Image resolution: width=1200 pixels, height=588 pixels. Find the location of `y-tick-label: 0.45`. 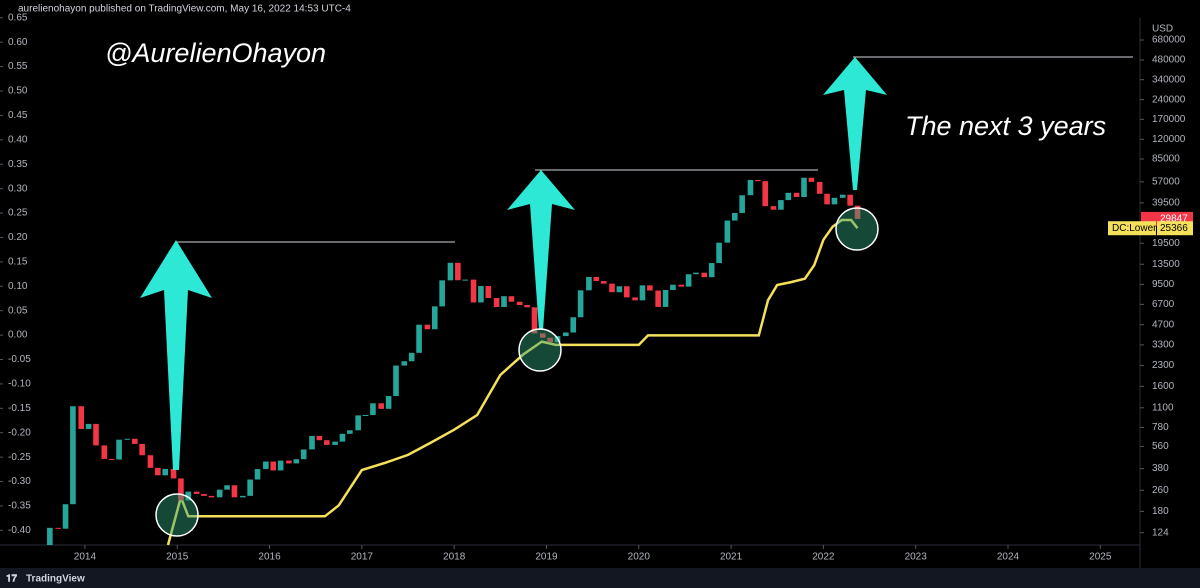

y-tick-label: 0.45 is located at coordinates (18, 115).